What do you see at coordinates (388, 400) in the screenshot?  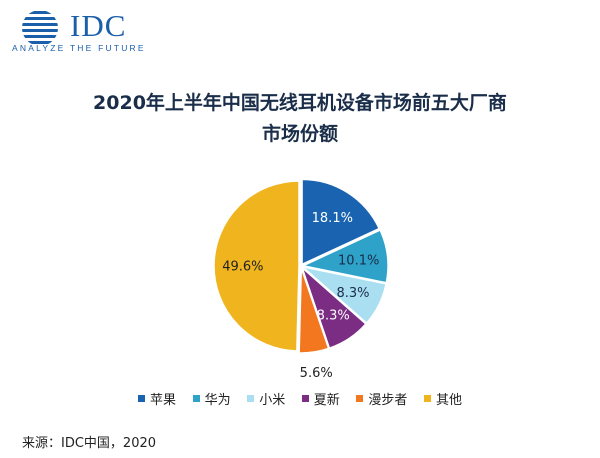 I see `legend-label: 漫步者` at bounding box center [388, 400].